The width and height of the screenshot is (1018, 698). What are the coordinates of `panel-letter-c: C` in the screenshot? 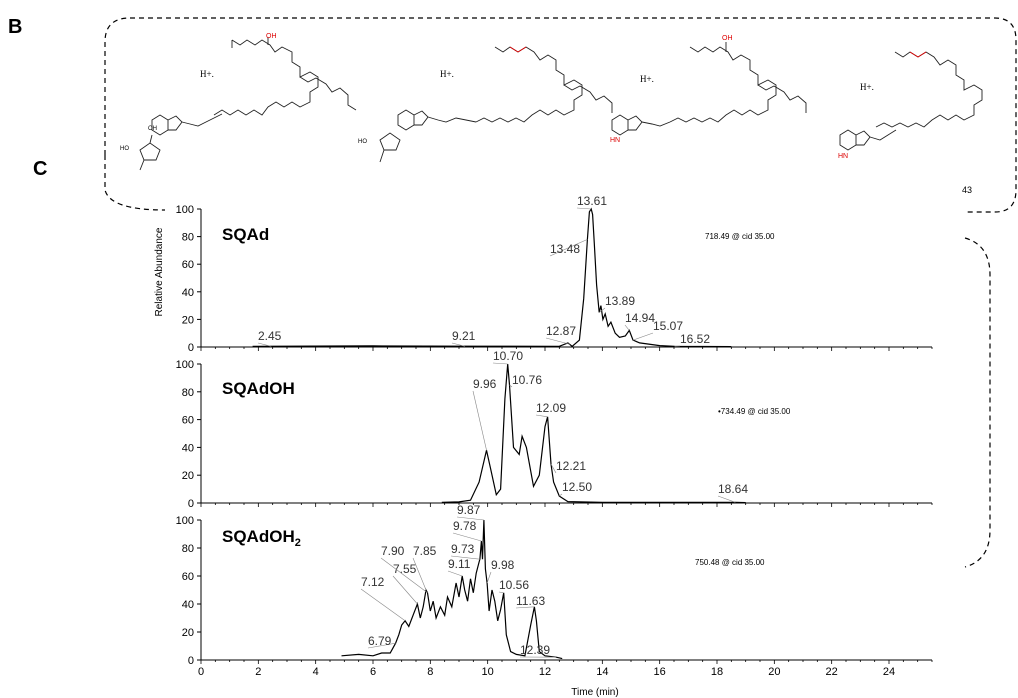 It's located at (40, 169).